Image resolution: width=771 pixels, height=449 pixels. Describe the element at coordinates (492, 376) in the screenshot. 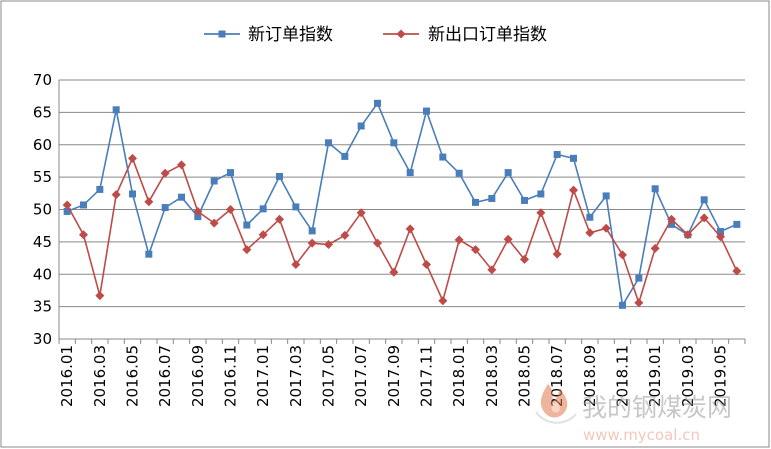

I see `x-tick-label: 2018.03` at that location.